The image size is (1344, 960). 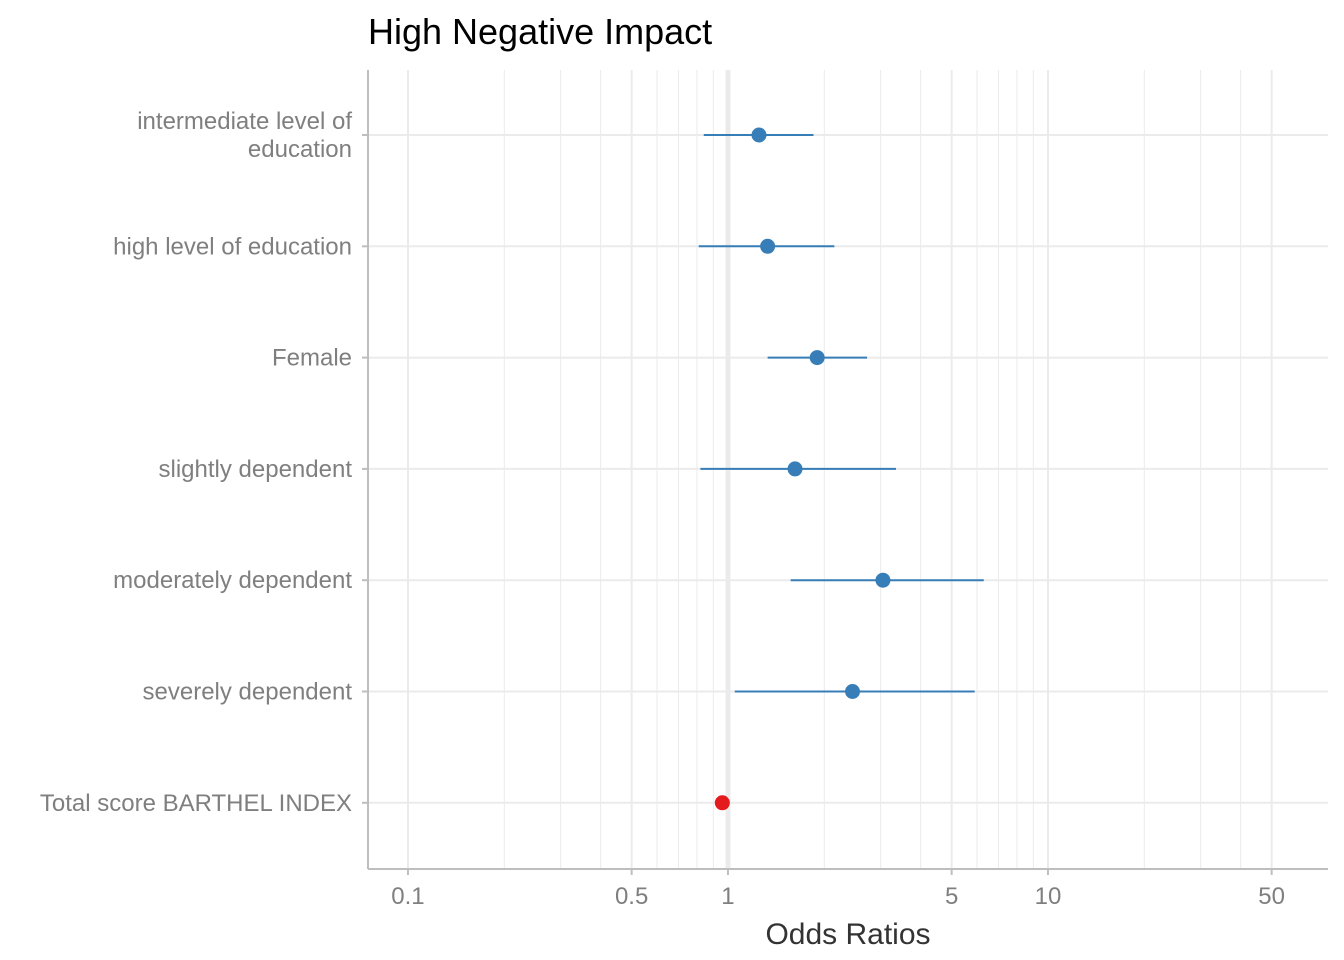 I want to click on row-label: severely dependent, so click(x=248, y=692).